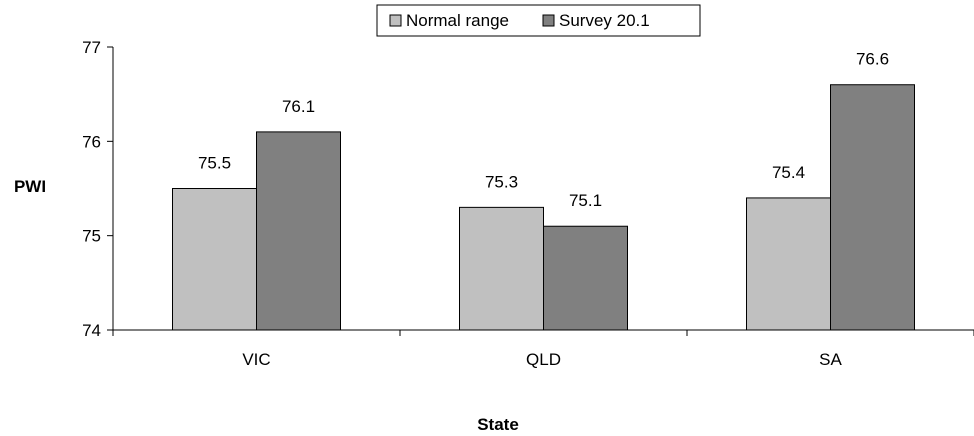  What do you see at coordinates (788, 172) in the screenshot?
I see `data-label: 75.4` at bounding box center [788, 172].